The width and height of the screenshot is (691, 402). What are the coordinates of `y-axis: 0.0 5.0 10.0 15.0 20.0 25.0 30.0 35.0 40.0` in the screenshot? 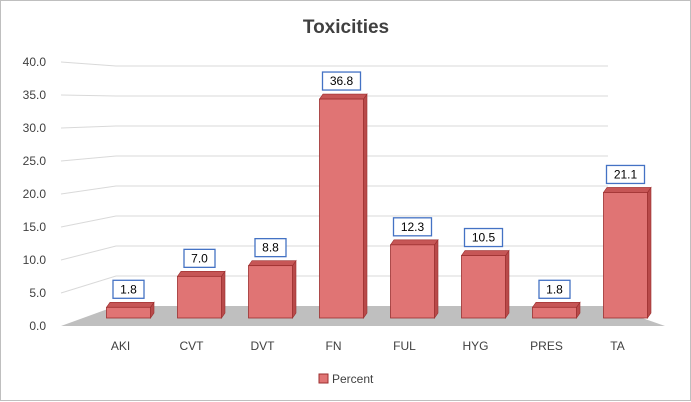 It's located at (35, 194).